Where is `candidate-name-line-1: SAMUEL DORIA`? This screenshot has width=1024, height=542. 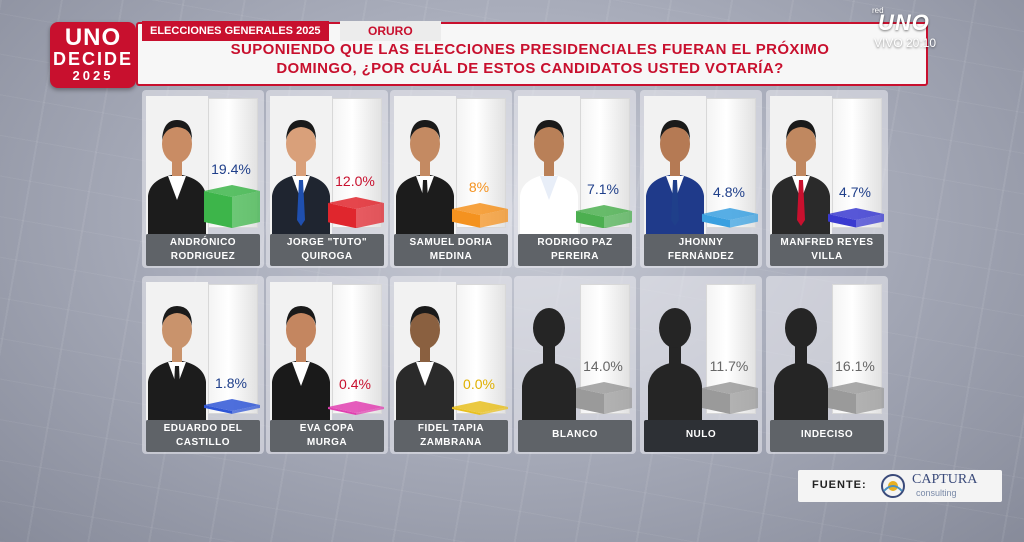 candidate-name-line-1: SAMUEL DORIA is located at coordinates (451, 242).